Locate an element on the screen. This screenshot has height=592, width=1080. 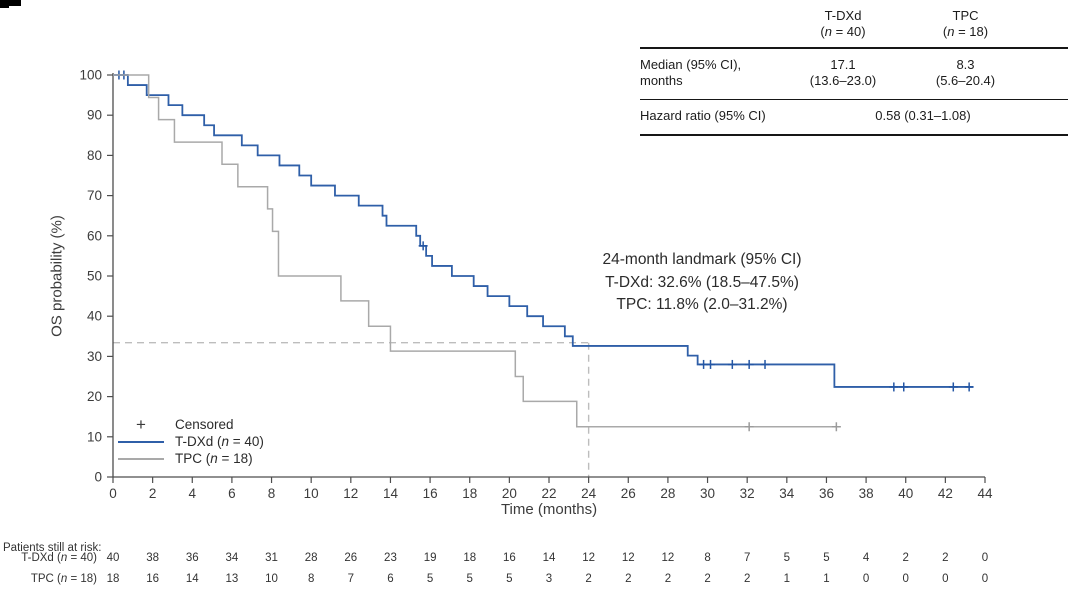
summary-table-header: T-DXd (n = 40) TPC (n = 18) is located at coordinates (854, 25).